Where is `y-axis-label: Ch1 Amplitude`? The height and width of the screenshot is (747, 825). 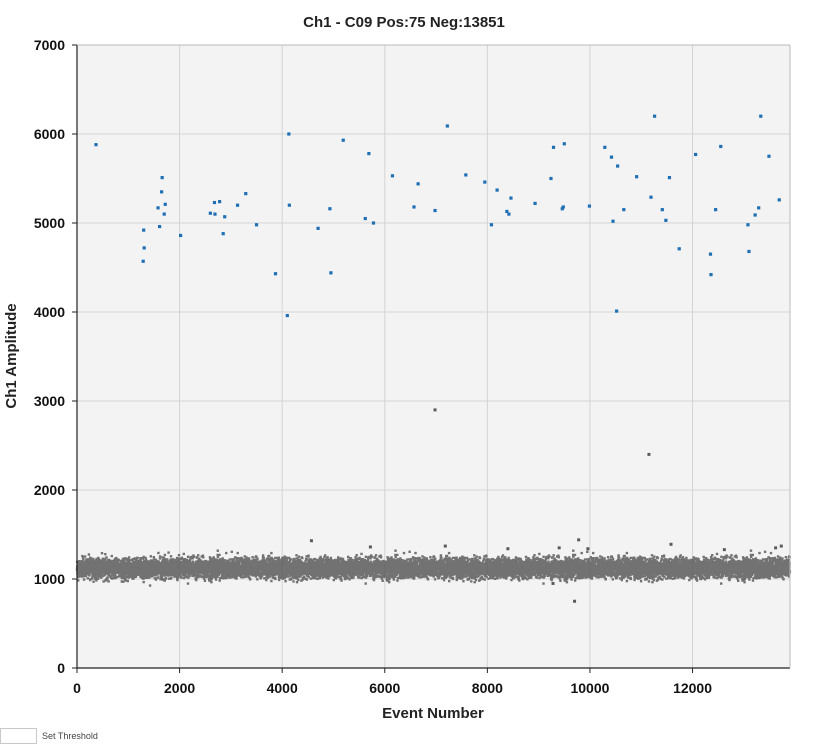 y-axis-label: Ch1 Amplitude is located at coordinates (11, 355).